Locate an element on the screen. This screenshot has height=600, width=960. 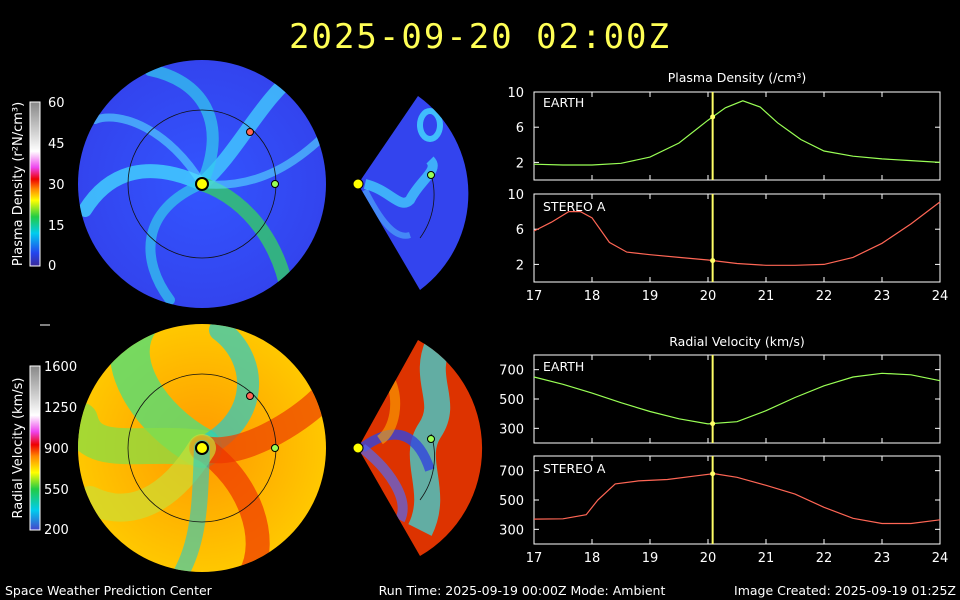
density-colorbar-scale is located at coordinates (35, 184).